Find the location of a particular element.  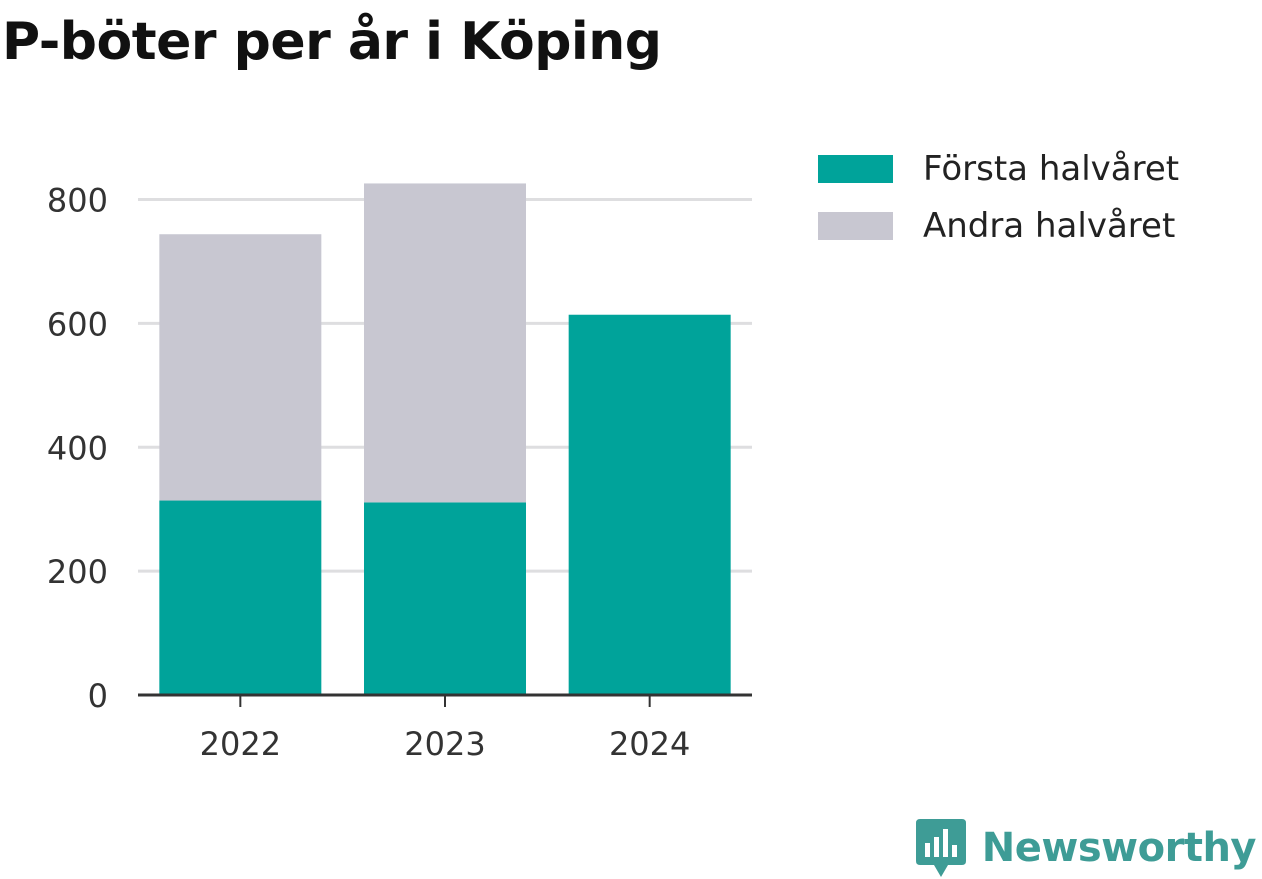

legend-item-andra-halvaret: Andra halvåret is located at coordinates (998, 225).